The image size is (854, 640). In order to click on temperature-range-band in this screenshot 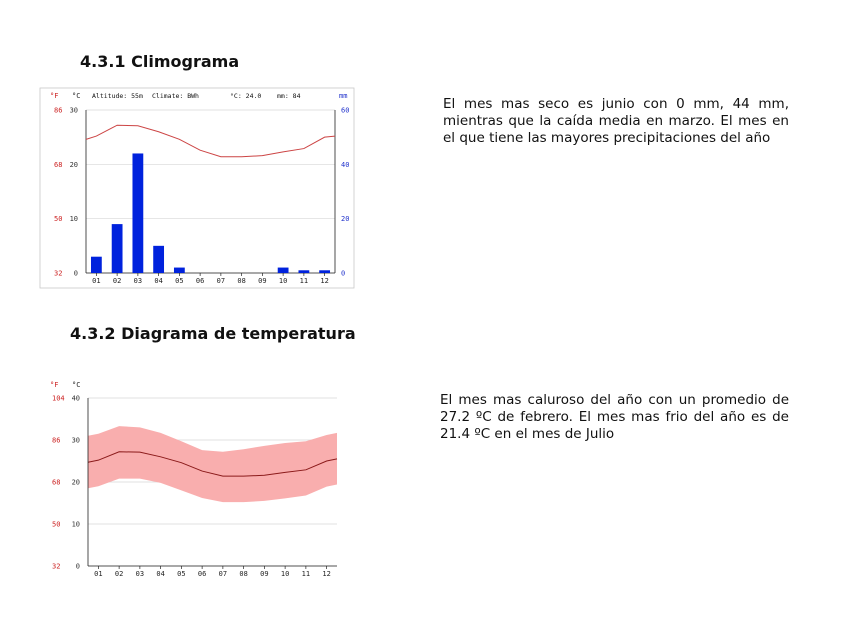, I will do `click(212, 464)`.